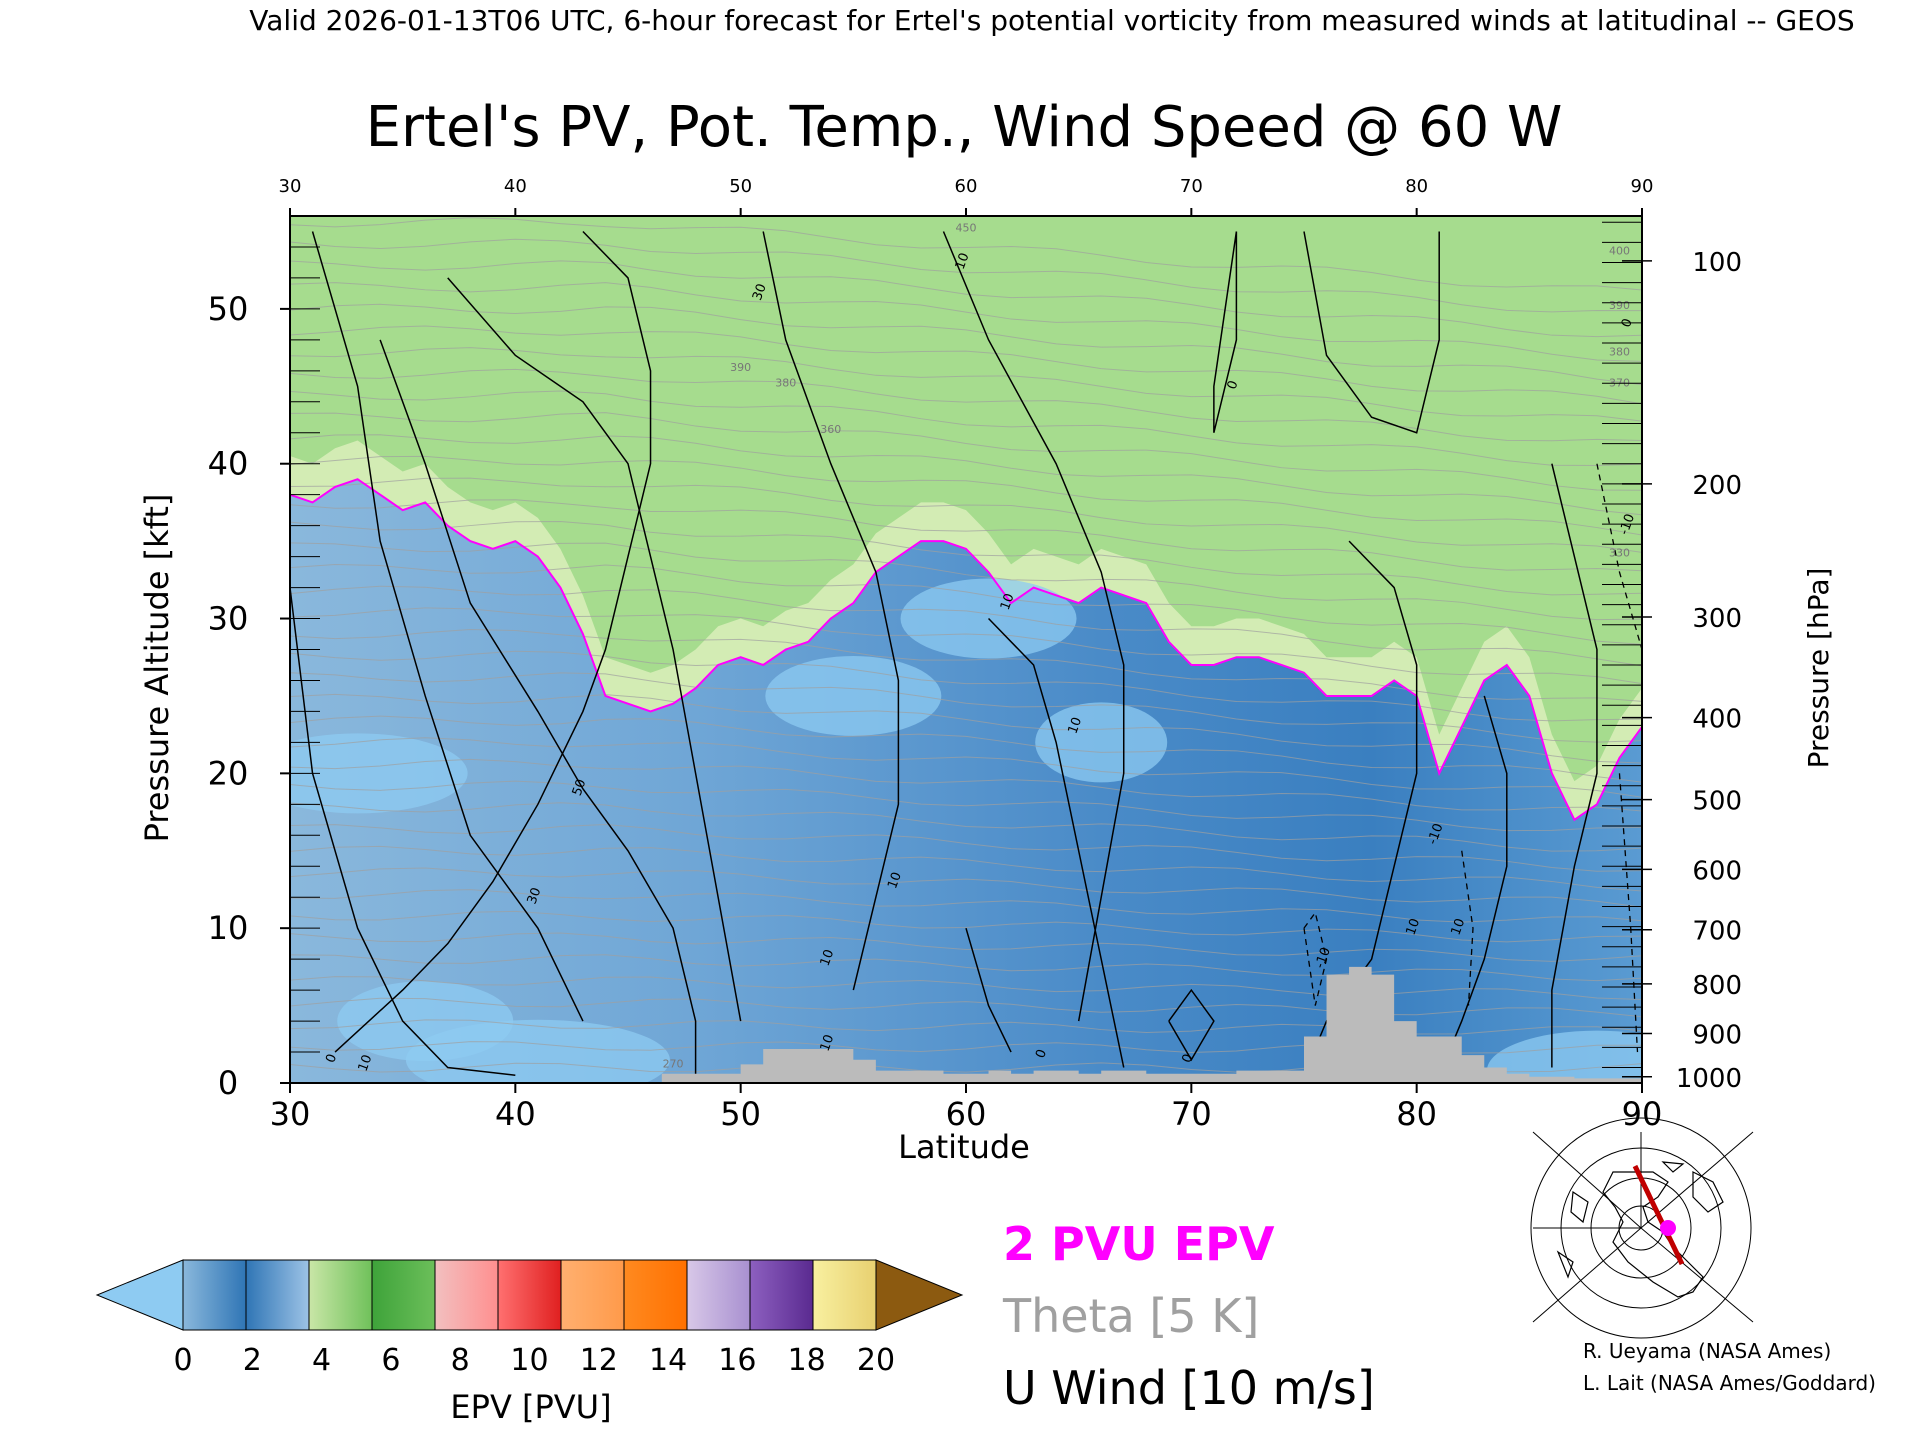 The height and width of the screenshot is (1444, 1920). I want to click on colorbar-tick-label: 8, so click(460, 1360).